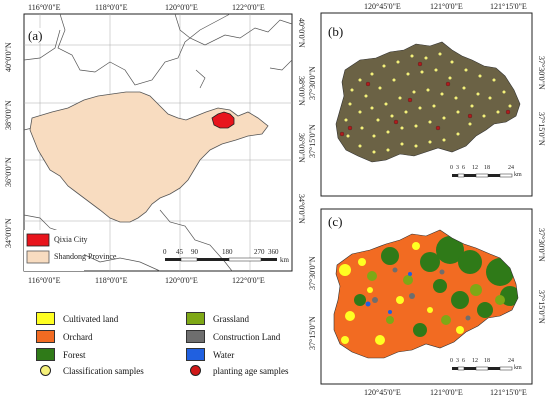 This screenshot has height=400, width=550. Describe the element at coordinates (247, 336) in the screenshot. I see `construction-land-label: Construction Land` at that location.